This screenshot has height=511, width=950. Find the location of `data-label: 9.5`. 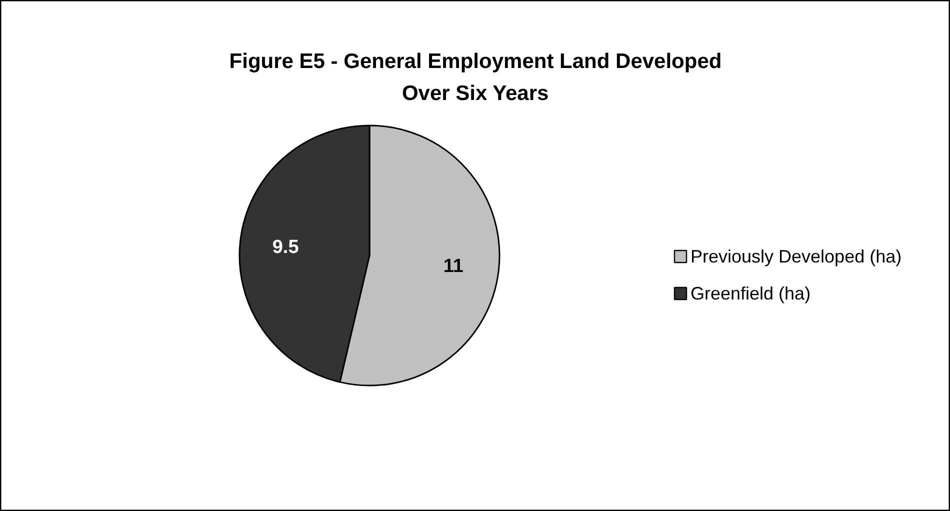

data-label: 9.5 is located at coordinates (286, 247).